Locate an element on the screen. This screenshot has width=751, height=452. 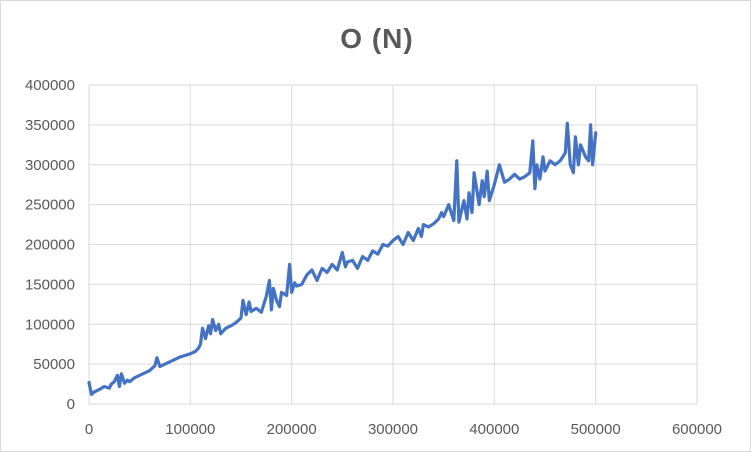
x-tick-label: 200000 is located at coordinates (292, 429).